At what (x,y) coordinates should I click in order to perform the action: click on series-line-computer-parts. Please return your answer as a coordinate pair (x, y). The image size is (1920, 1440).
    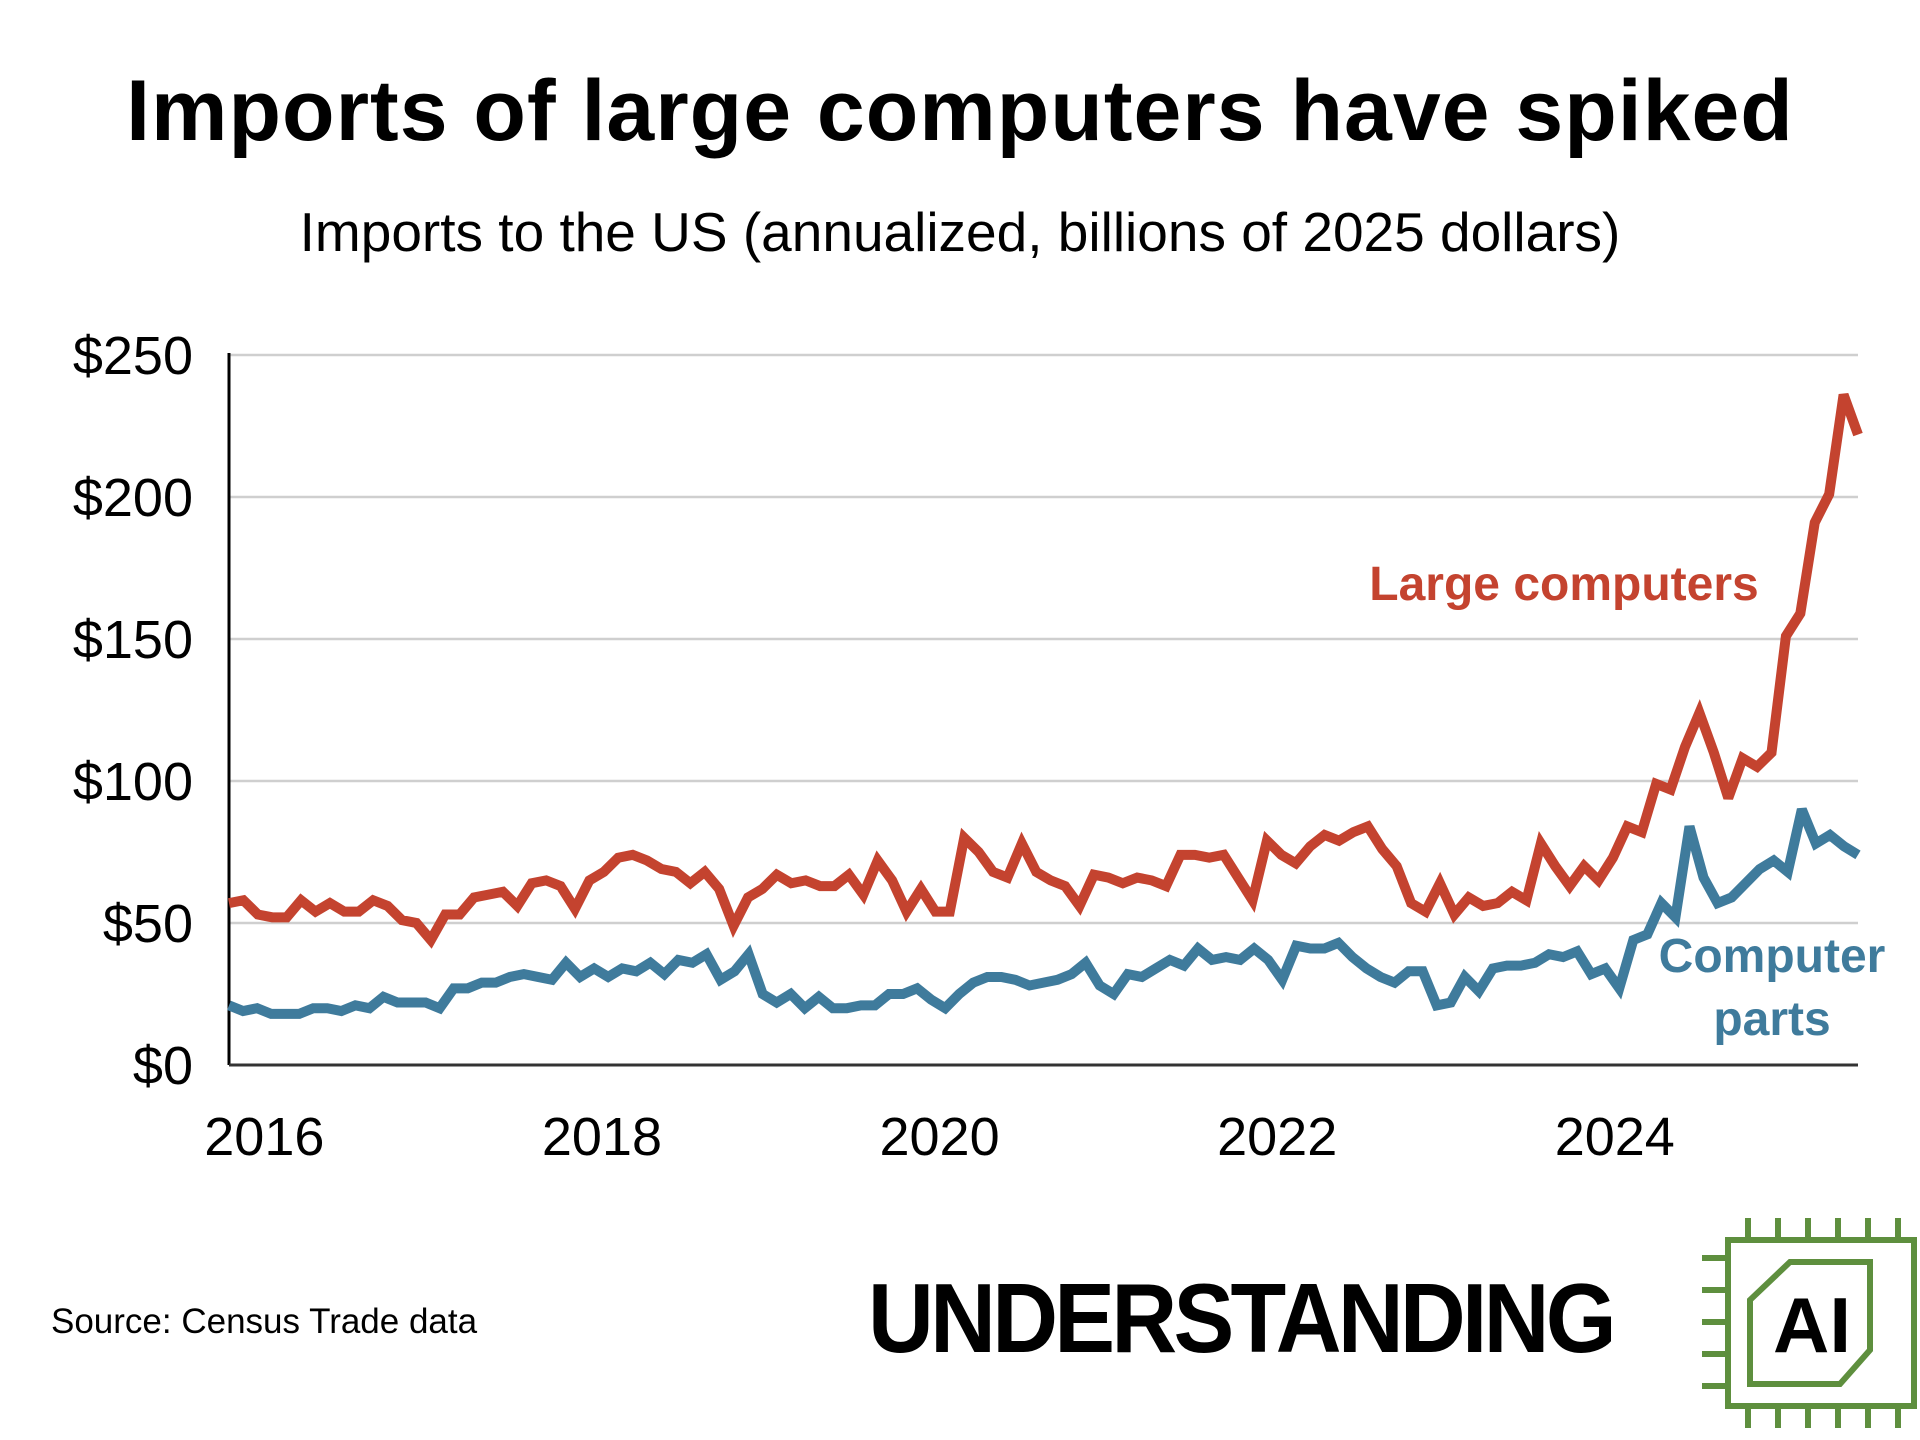
    Looking at the image, I should click on (1044, 913).